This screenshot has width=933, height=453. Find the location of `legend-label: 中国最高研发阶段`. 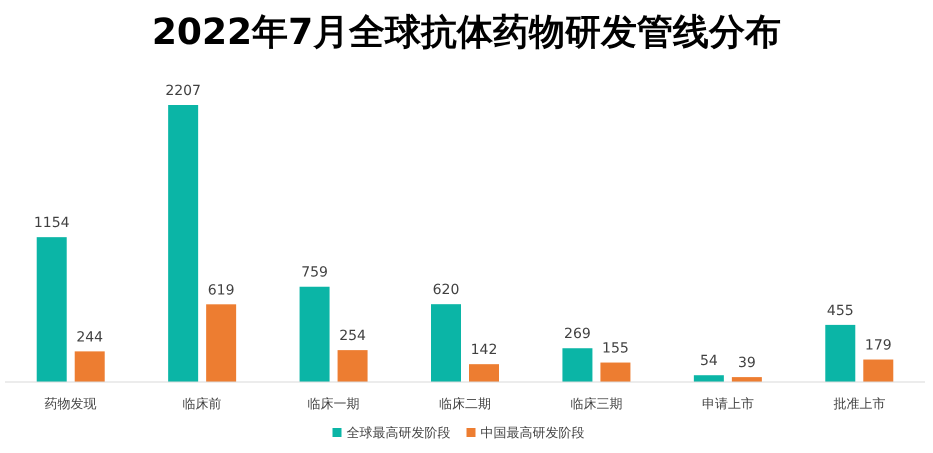

legend-label: 中国最高研发阶段 is located at coordinates (532, 433).